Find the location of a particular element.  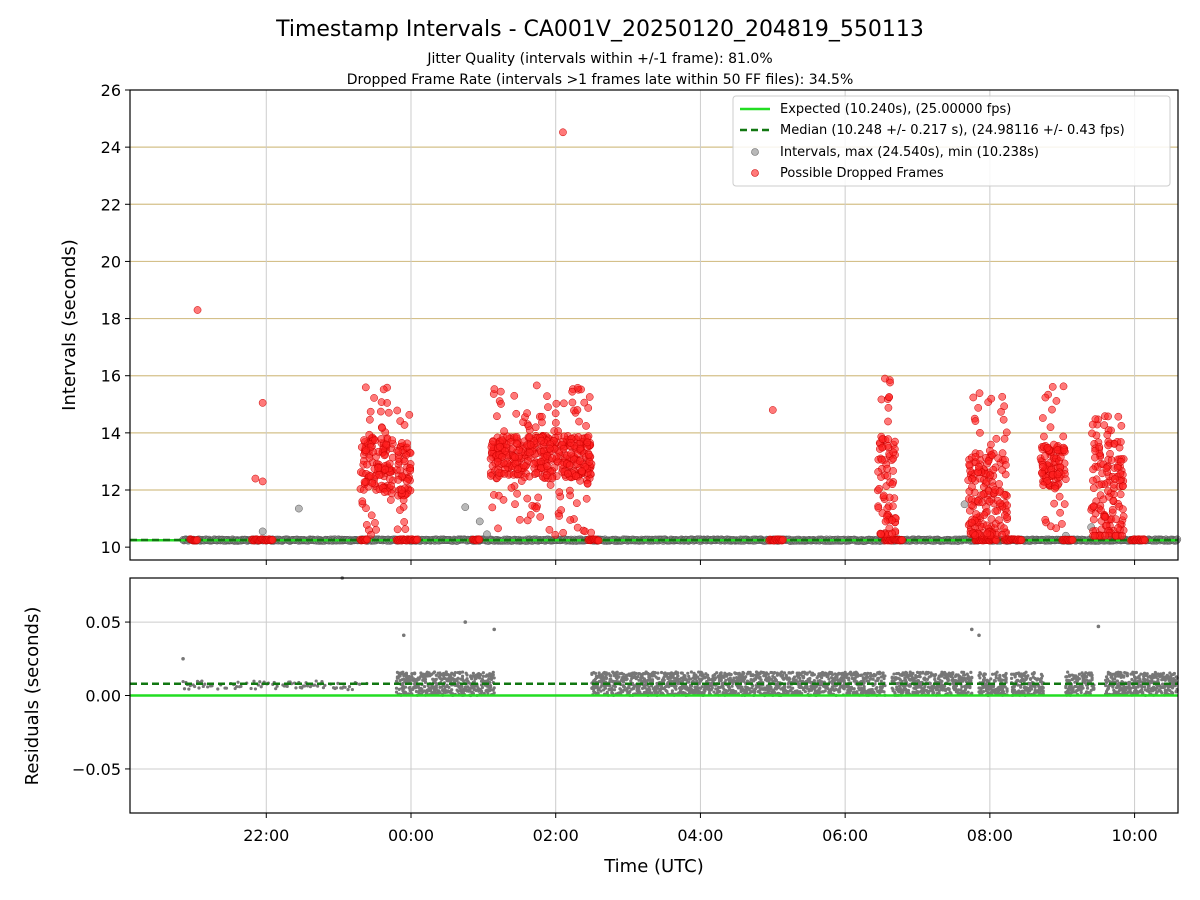

legend-expected-label: Expected (10.240s), (25.00000 fps) is located at coordinates (895, 109).